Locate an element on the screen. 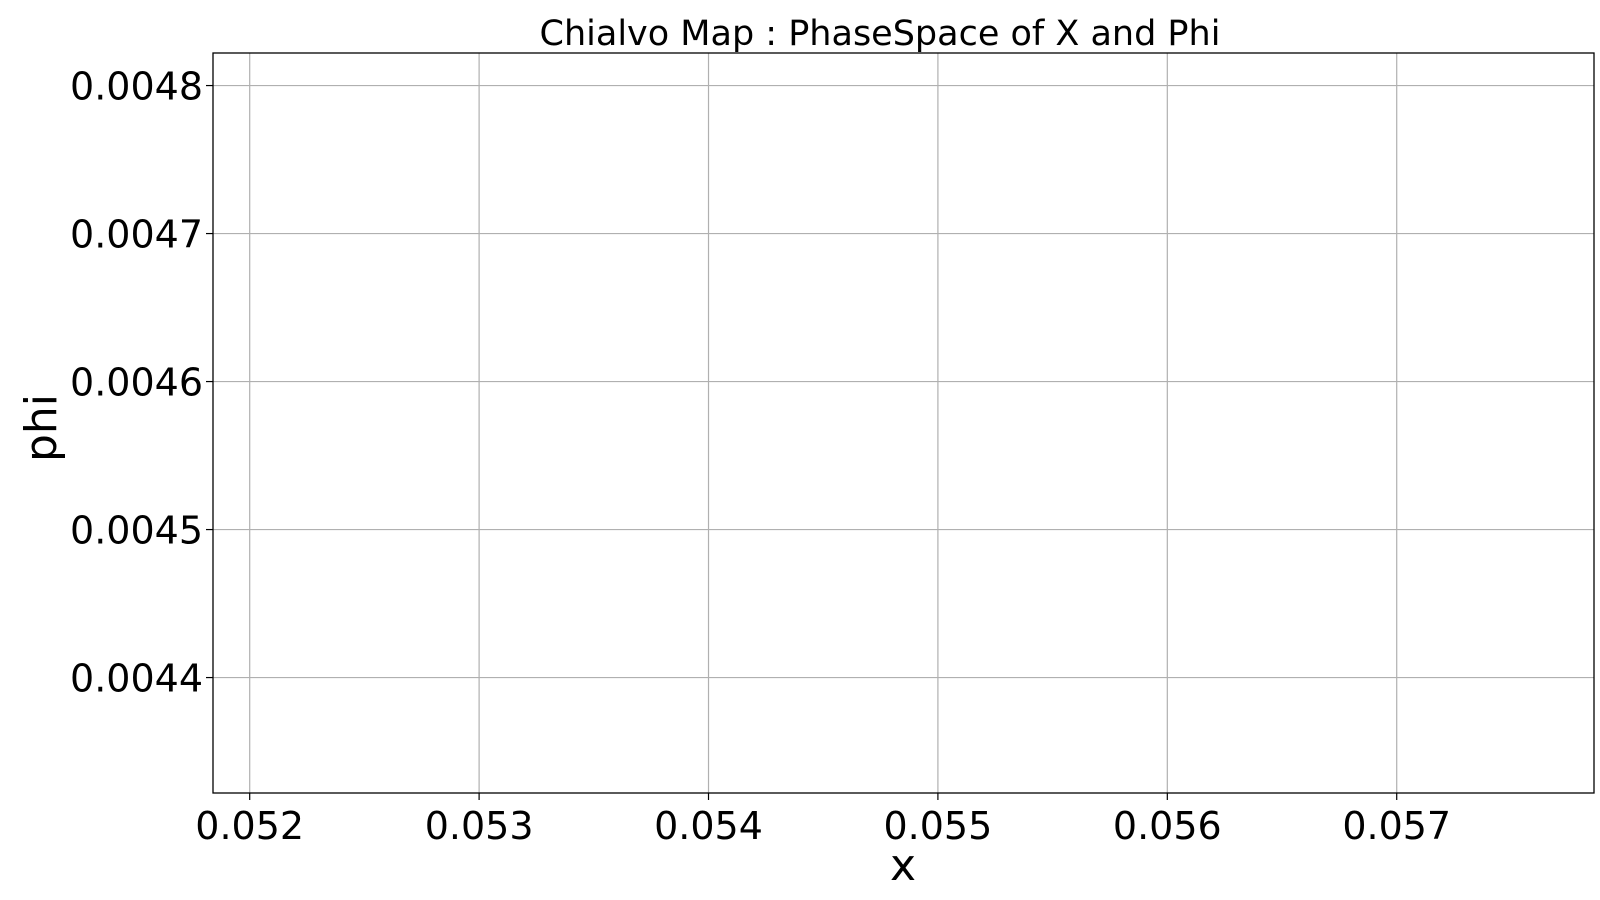 The width and height of the screenshot is (1600, 900). x-tick-label: 0.054 is located at coordinates (708, 826).